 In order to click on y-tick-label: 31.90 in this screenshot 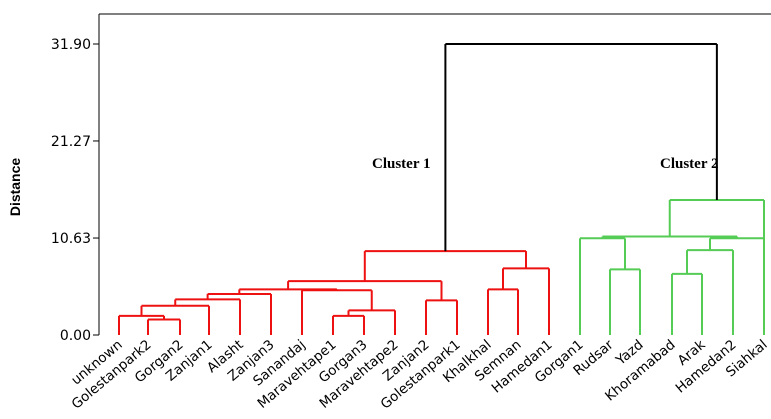, I will do `click(71, 45)`.